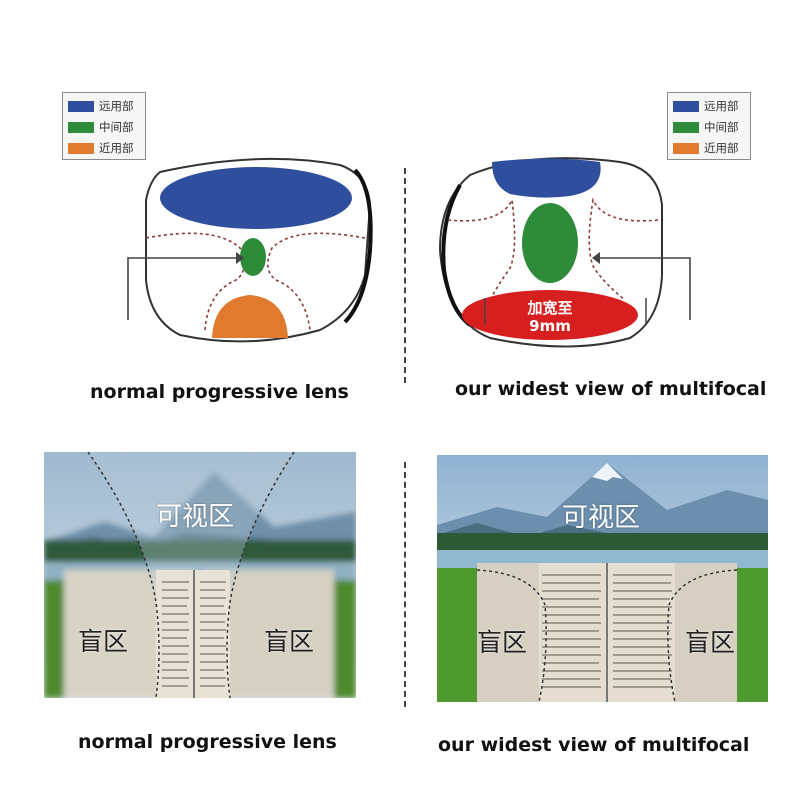  I want to click on normal-blind-zone-left: 盲区, so click(103, 641).